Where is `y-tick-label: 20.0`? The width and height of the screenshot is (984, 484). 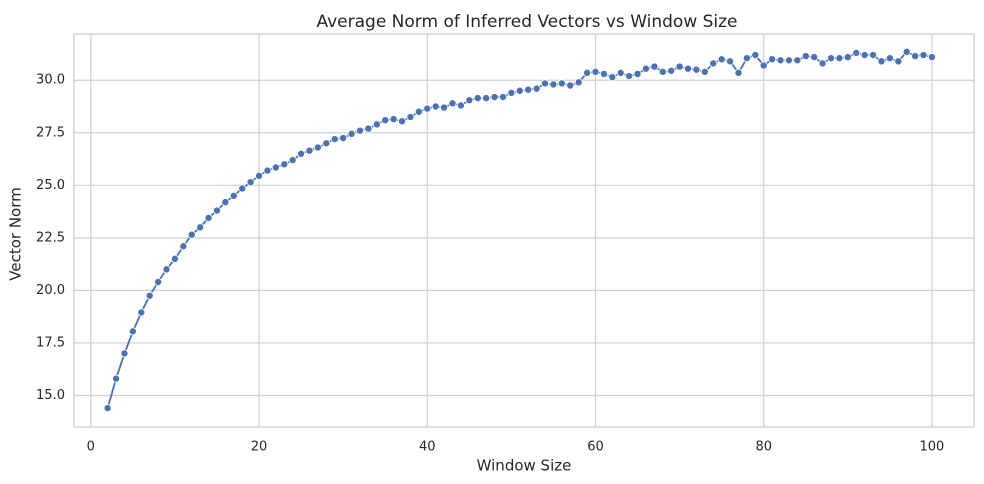
y-tick-label: 20.0 is located at coordinates (50, 290).